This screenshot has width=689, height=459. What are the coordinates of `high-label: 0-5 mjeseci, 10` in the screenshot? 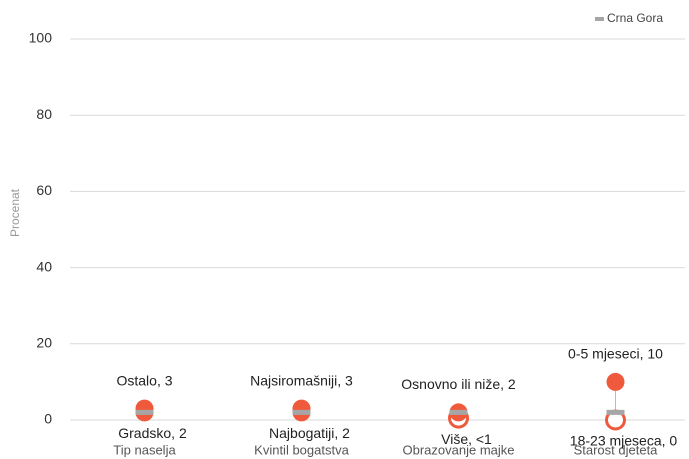 It's located at (615, 354).